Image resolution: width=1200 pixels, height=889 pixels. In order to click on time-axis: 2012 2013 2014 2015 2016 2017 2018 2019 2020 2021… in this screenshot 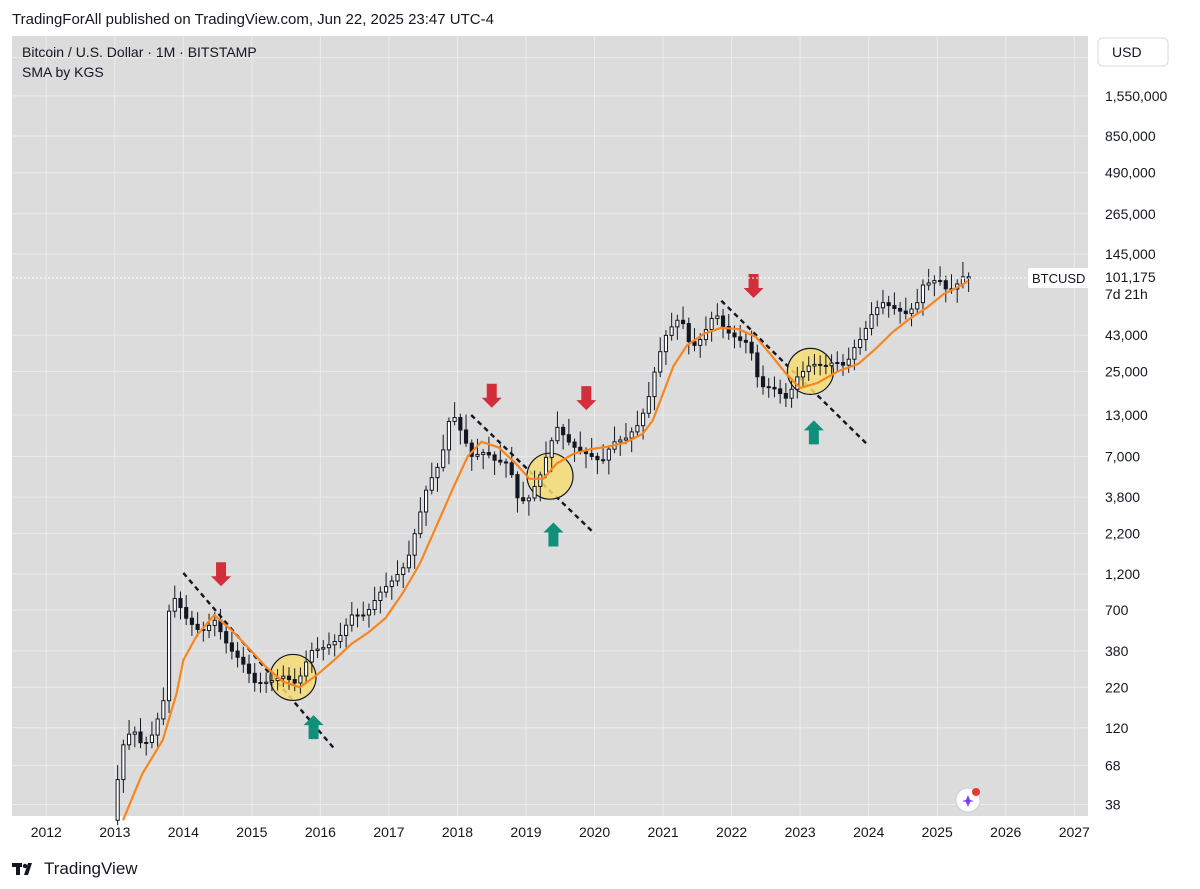, I will do `click(560, 832)`.